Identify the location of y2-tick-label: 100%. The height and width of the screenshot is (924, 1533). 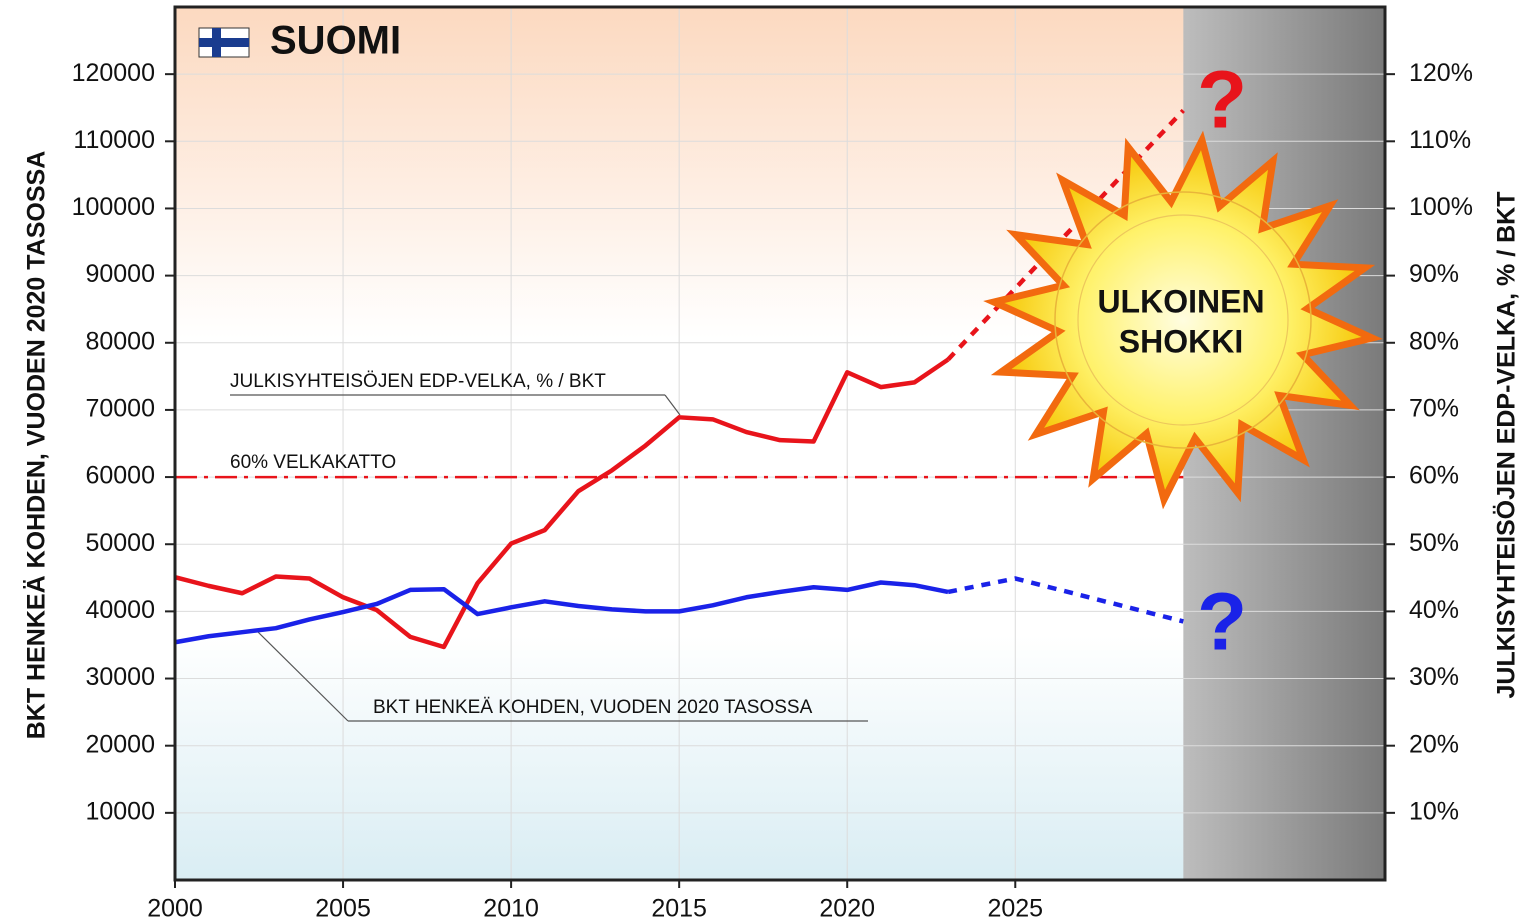
(1441, 207).